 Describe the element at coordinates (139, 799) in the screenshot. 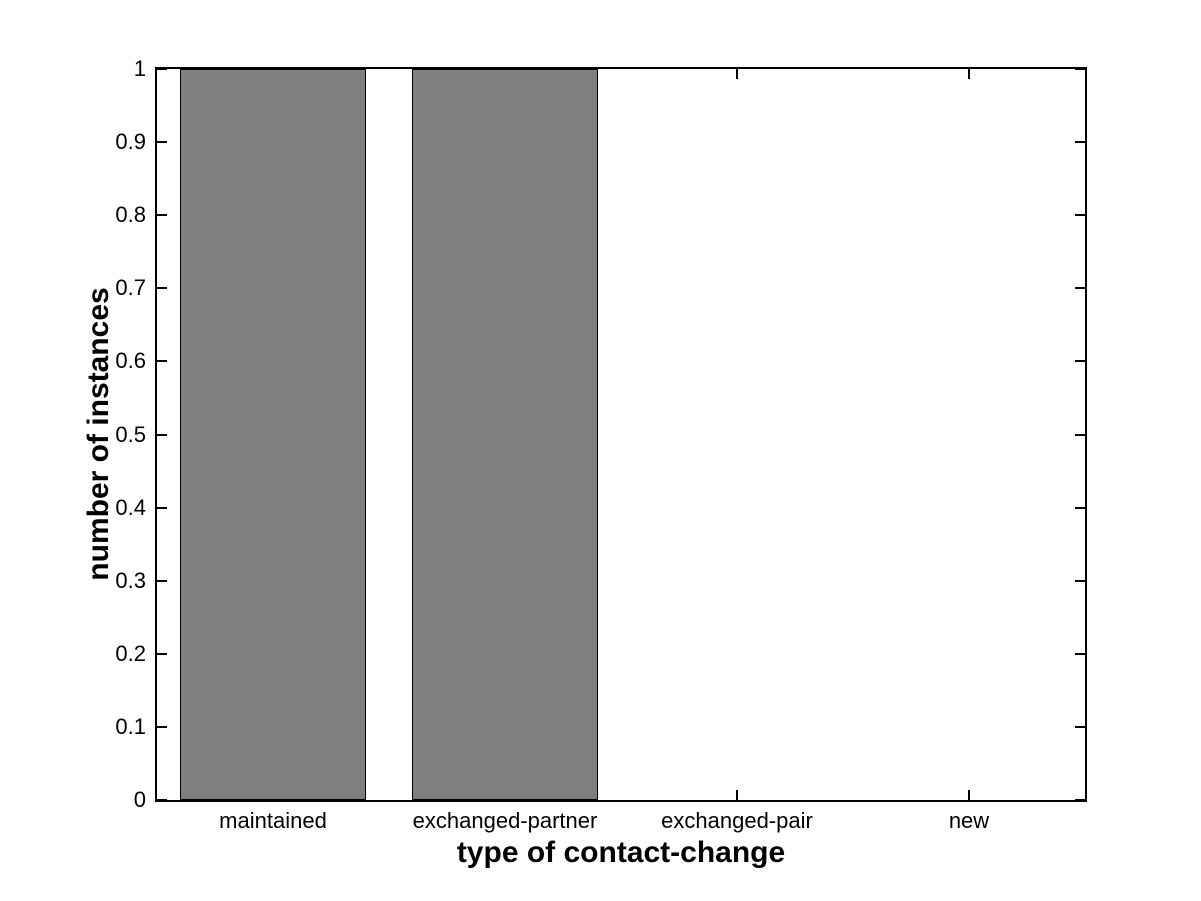

I see `y-tick-label: 0` at that location.